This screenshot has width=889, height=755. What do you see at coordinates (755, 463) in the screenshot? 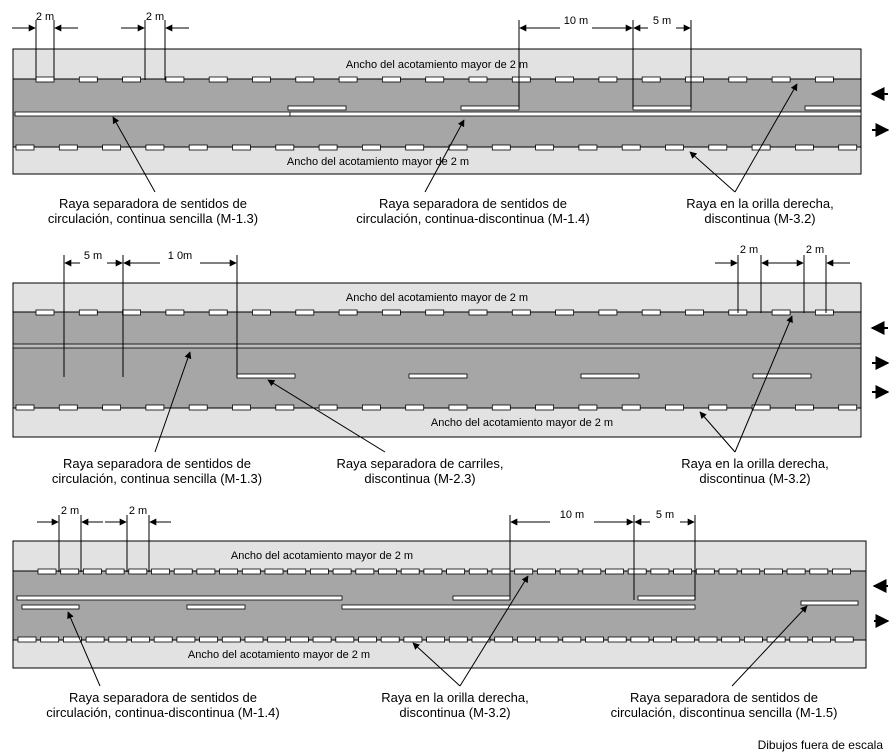
I see `callout-line: Raya en la orilla derecha,` at bounding box center [755, 463].